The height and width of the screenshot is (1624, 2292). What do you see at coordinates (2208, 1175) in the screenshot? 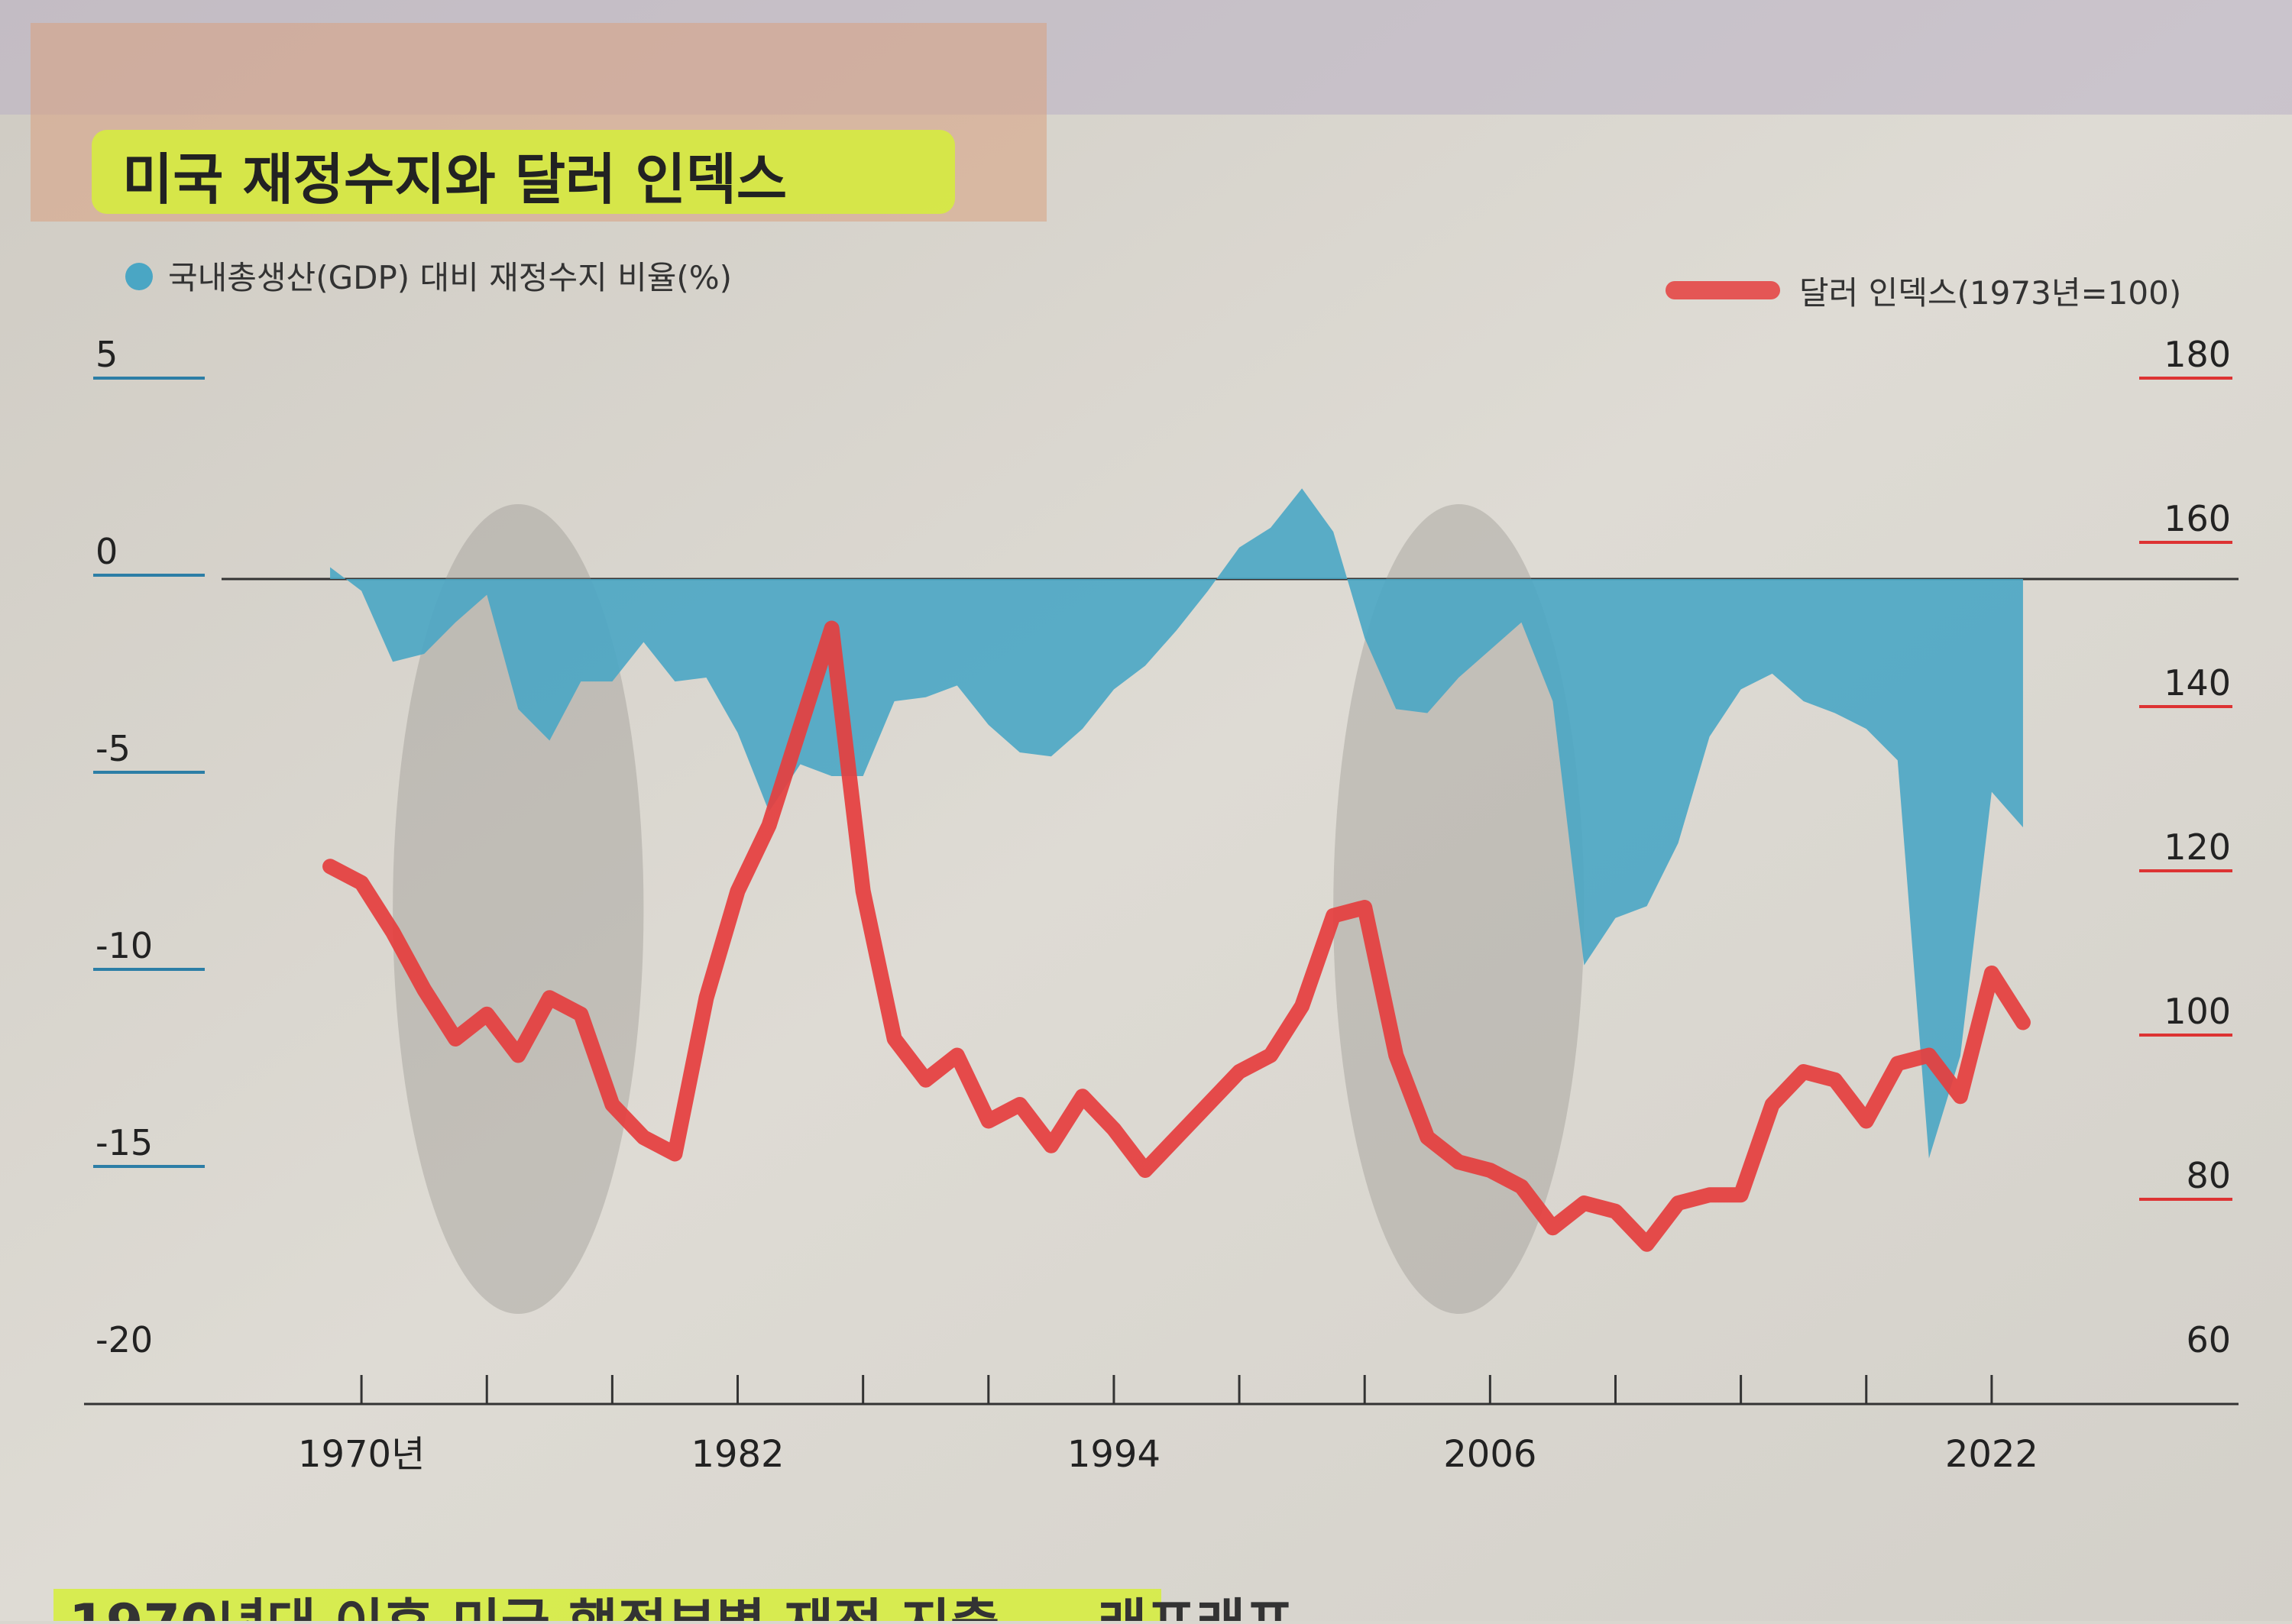
I see `right-tick-label-5: 80` at bounding box center [2208, 1175].